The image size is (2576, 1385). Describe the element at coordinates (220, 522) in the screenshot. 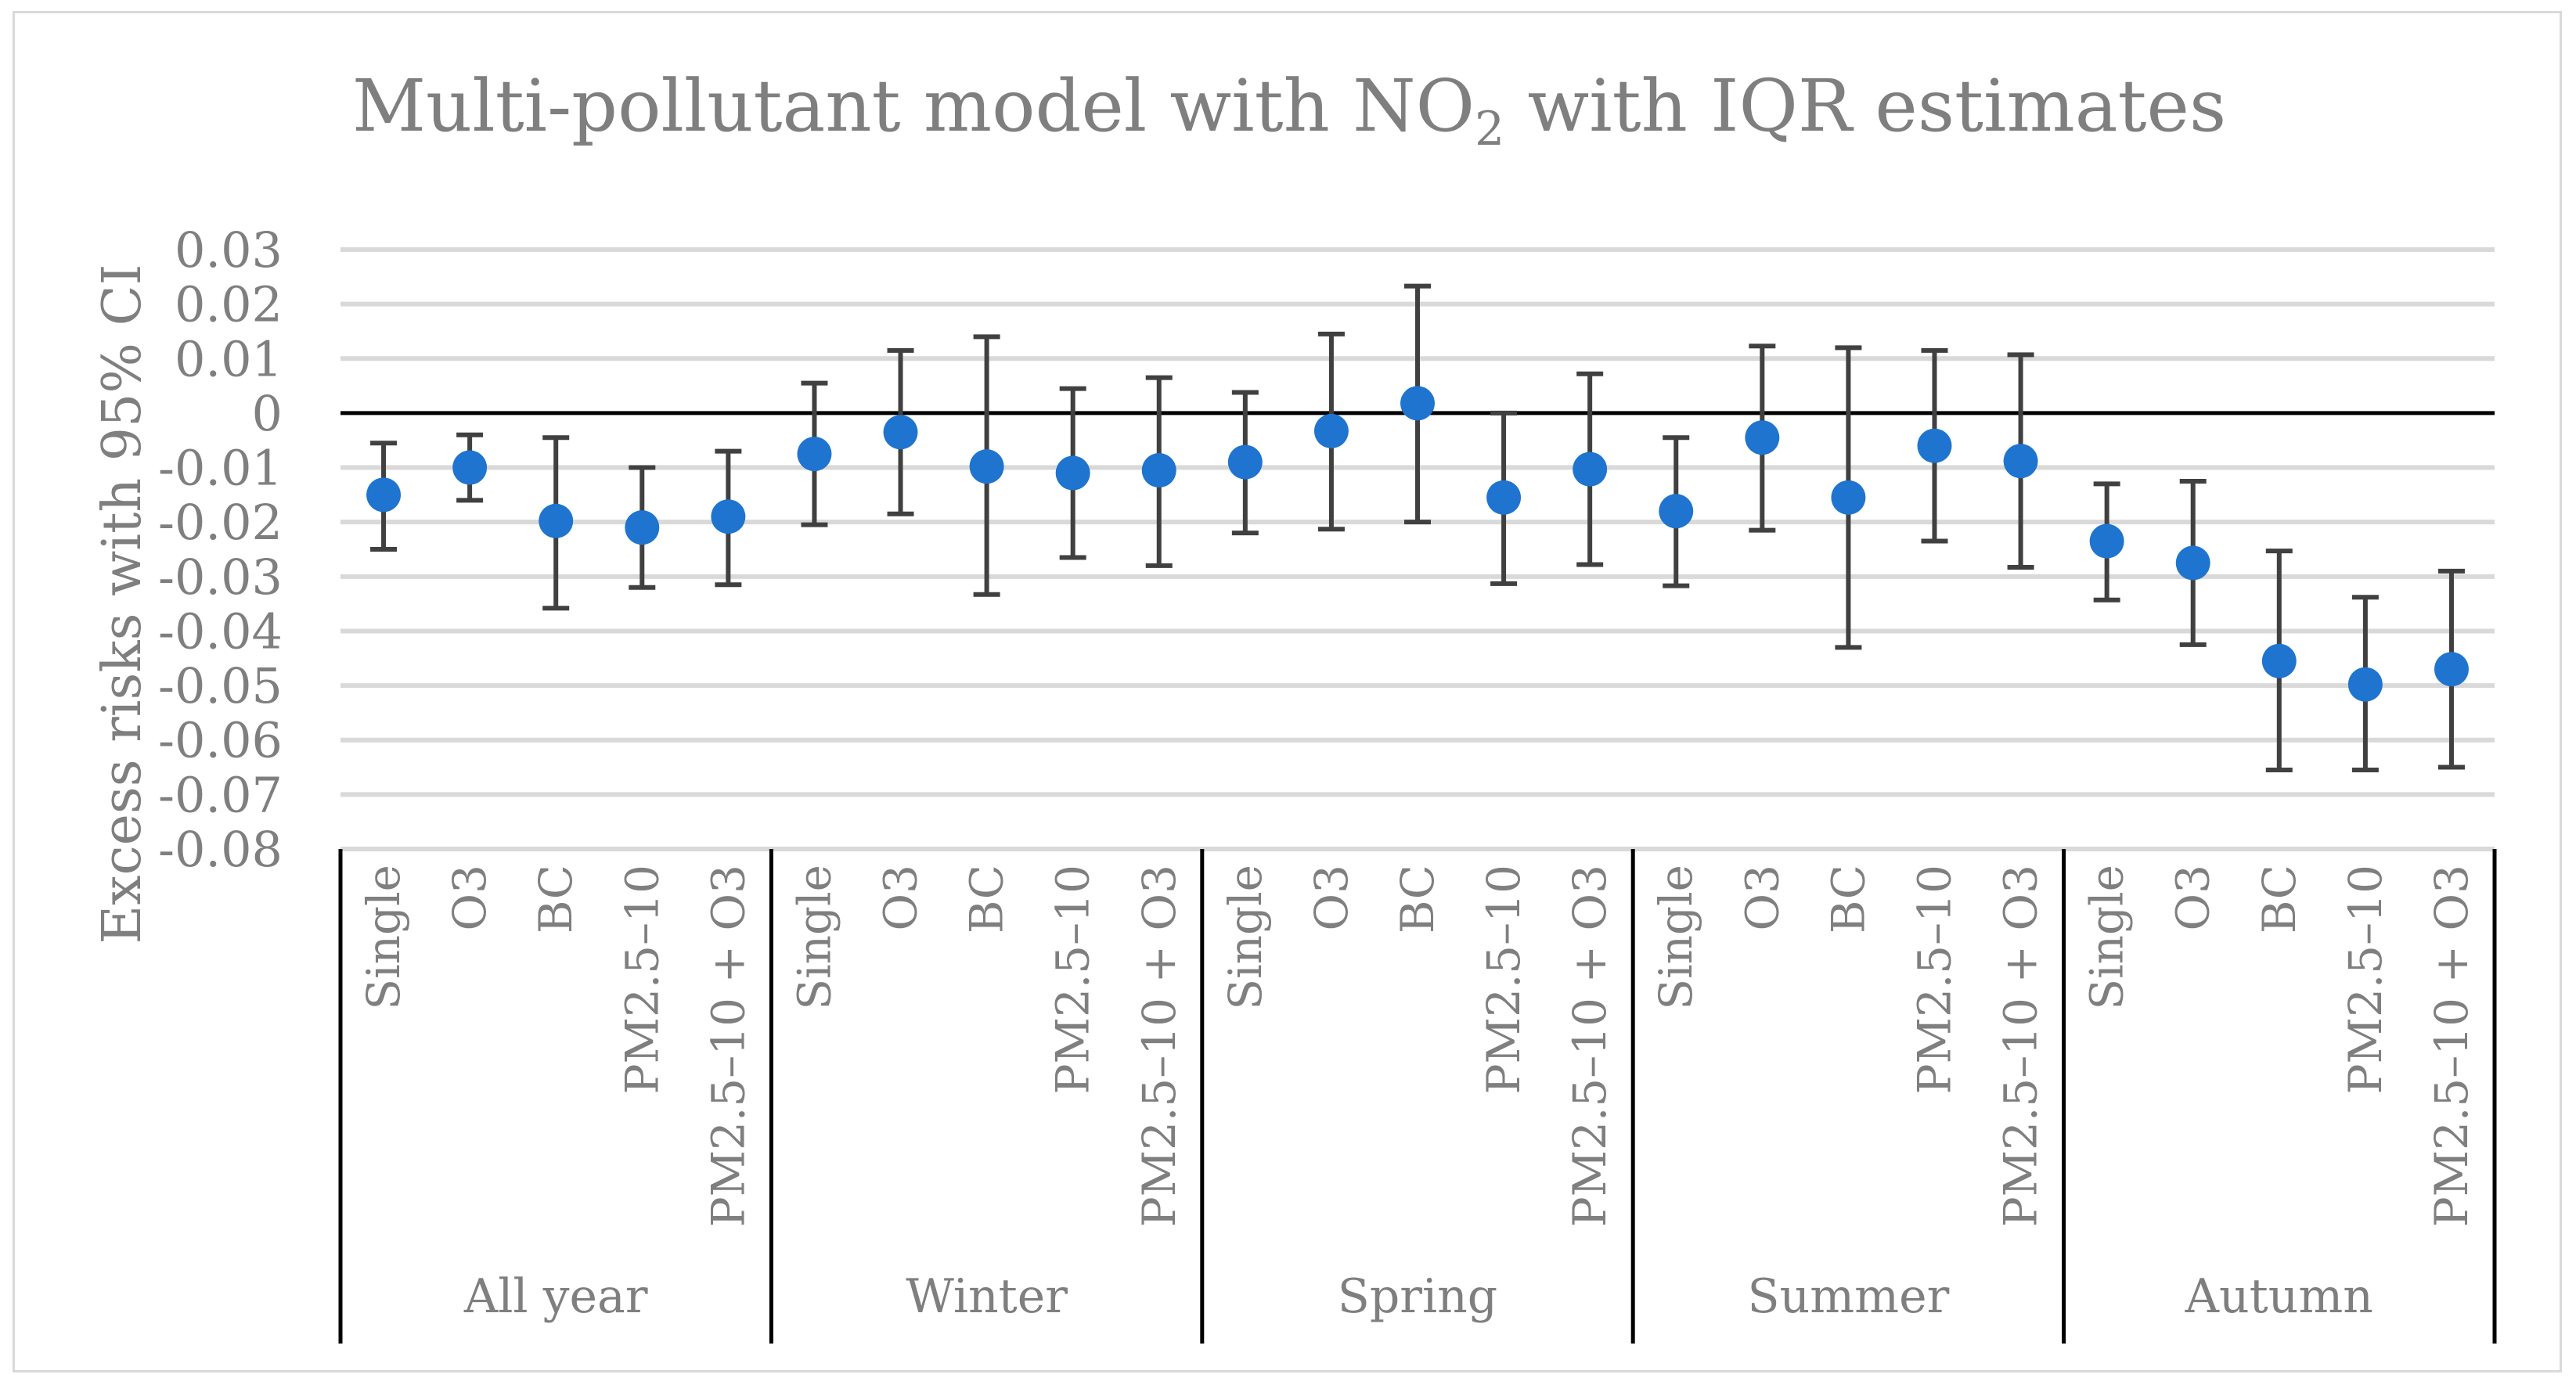

I see `y-tick-label: -0.02` at that location.